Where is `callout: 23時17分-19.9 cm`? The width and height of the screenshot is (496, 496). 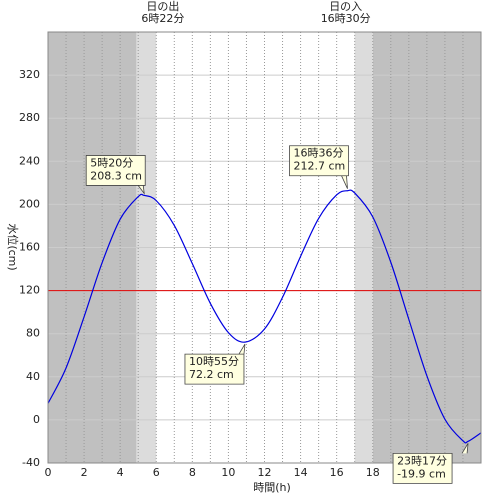
callout: 23時17分-19.9 cm is located at coordinates (430, 463).